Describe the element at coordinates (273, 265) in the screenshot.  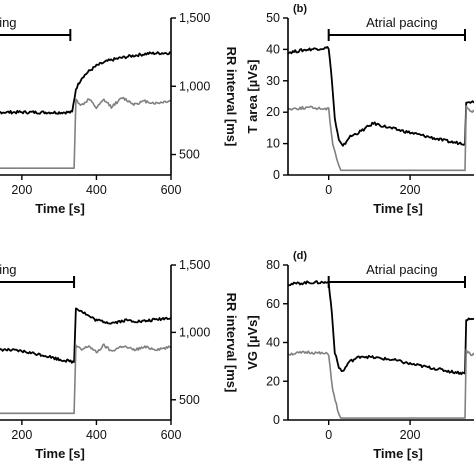
I see `y-tick-label: 80` at that location.